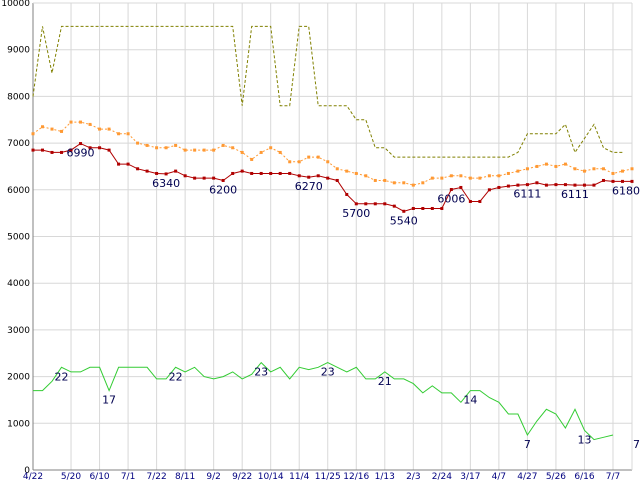  Describe the element at coordinates (356, 476) in the screenshot. I see `x-tick-label: 12/16` at that location.